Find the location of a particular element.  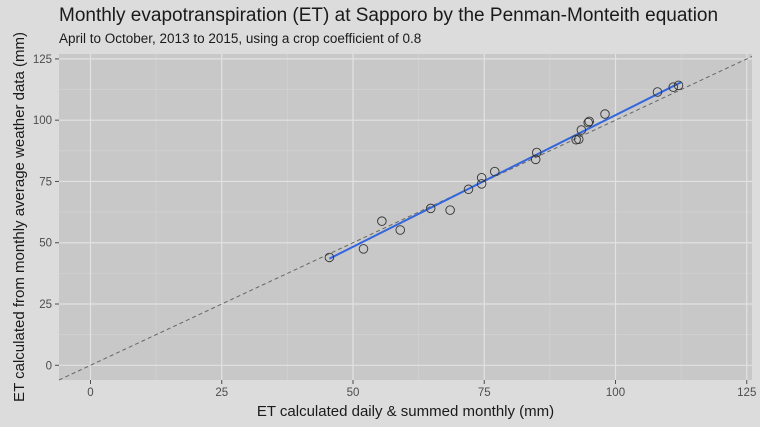

y-tick-label: 75 is located at coordinates (45, 182).